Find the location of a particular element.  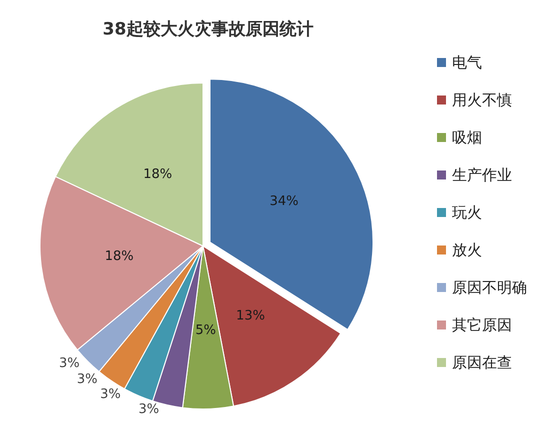

legend-label: 电气 is located at coordinates (467, 63).